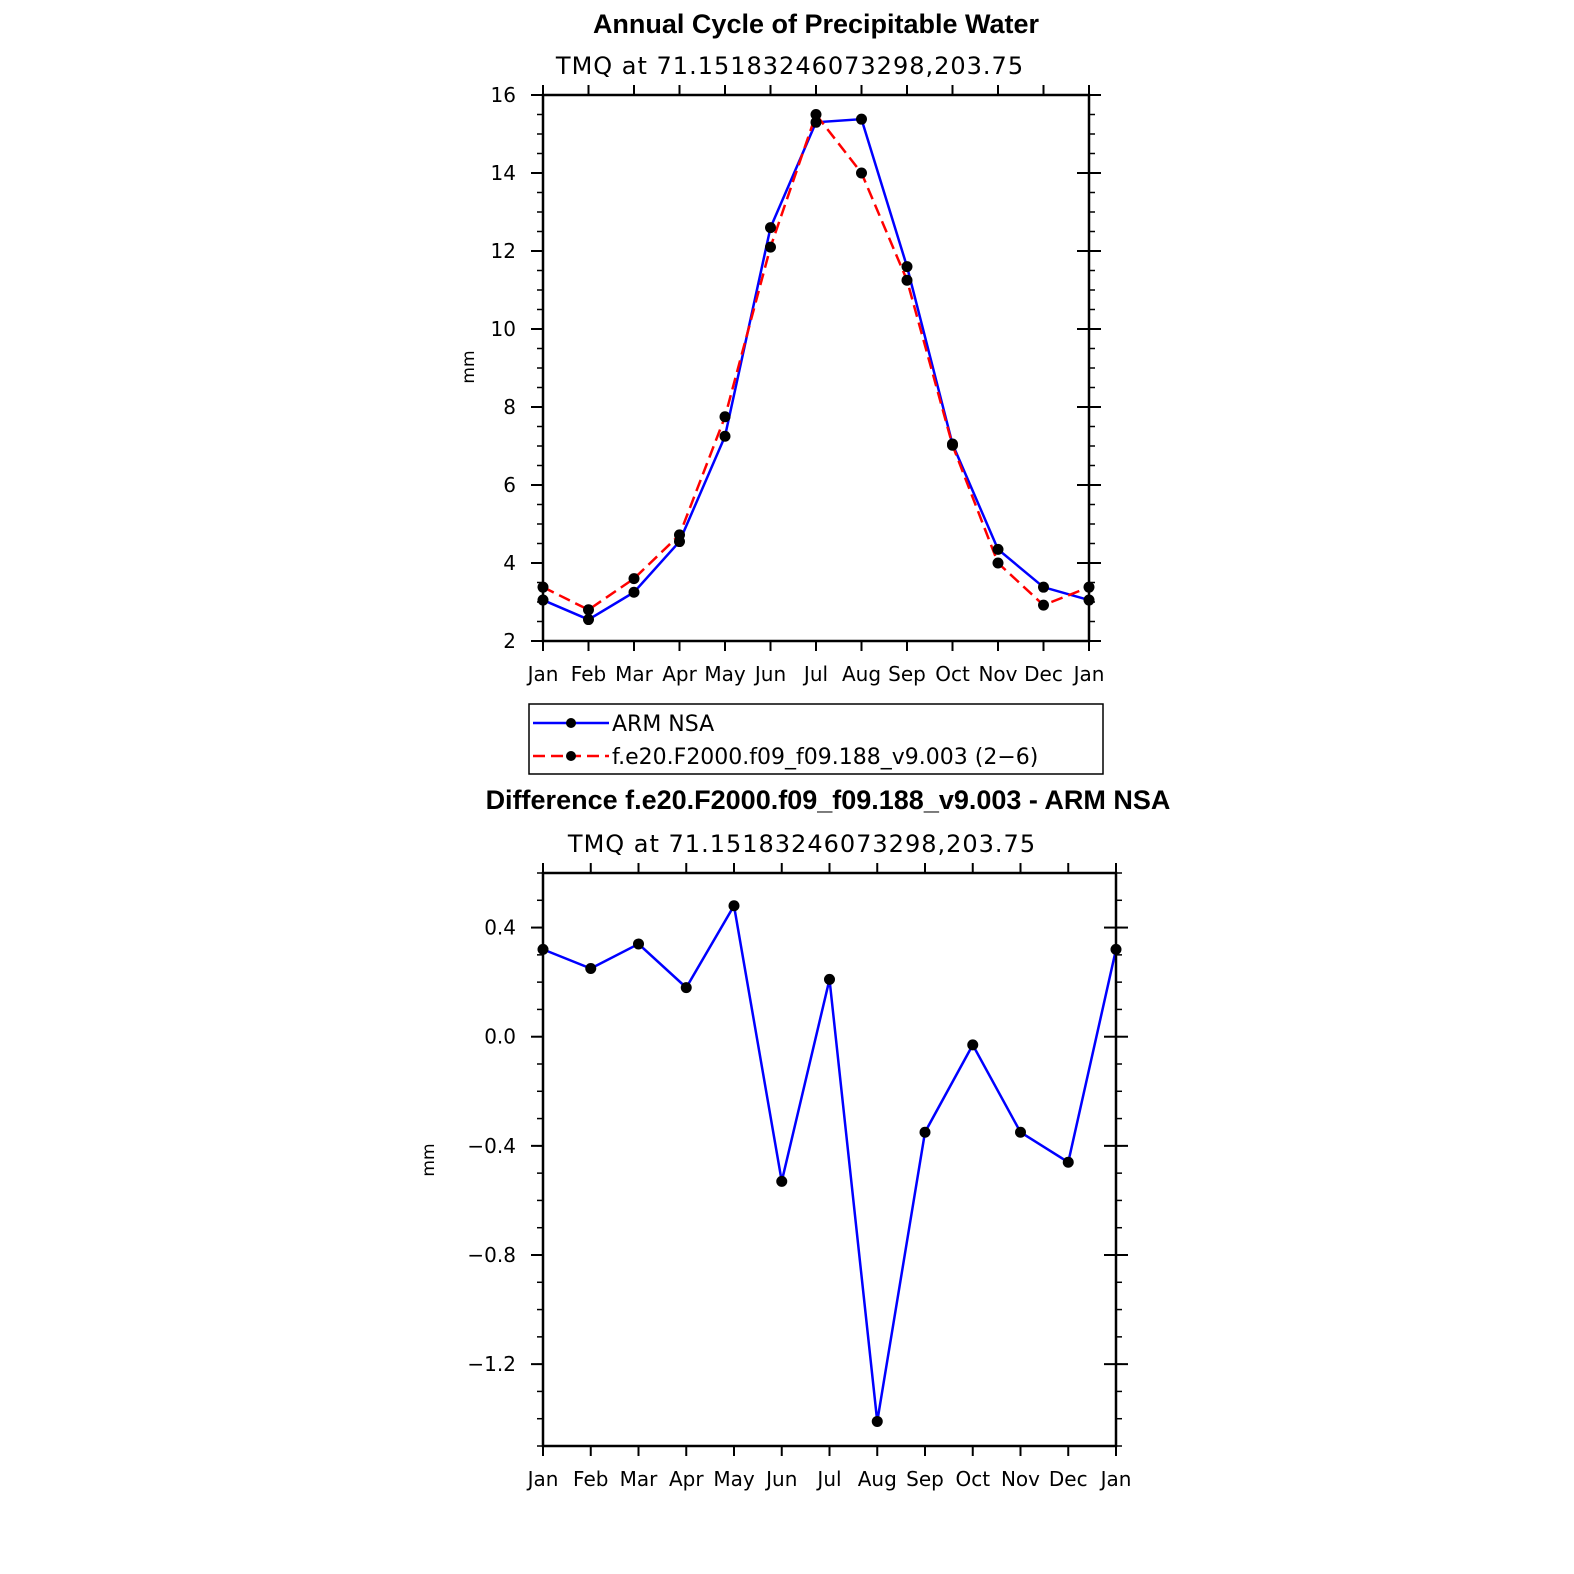 The width and height of the screenshot is (1574, 1574). I want to click on y-tick-label: 4, so click(509, 563).